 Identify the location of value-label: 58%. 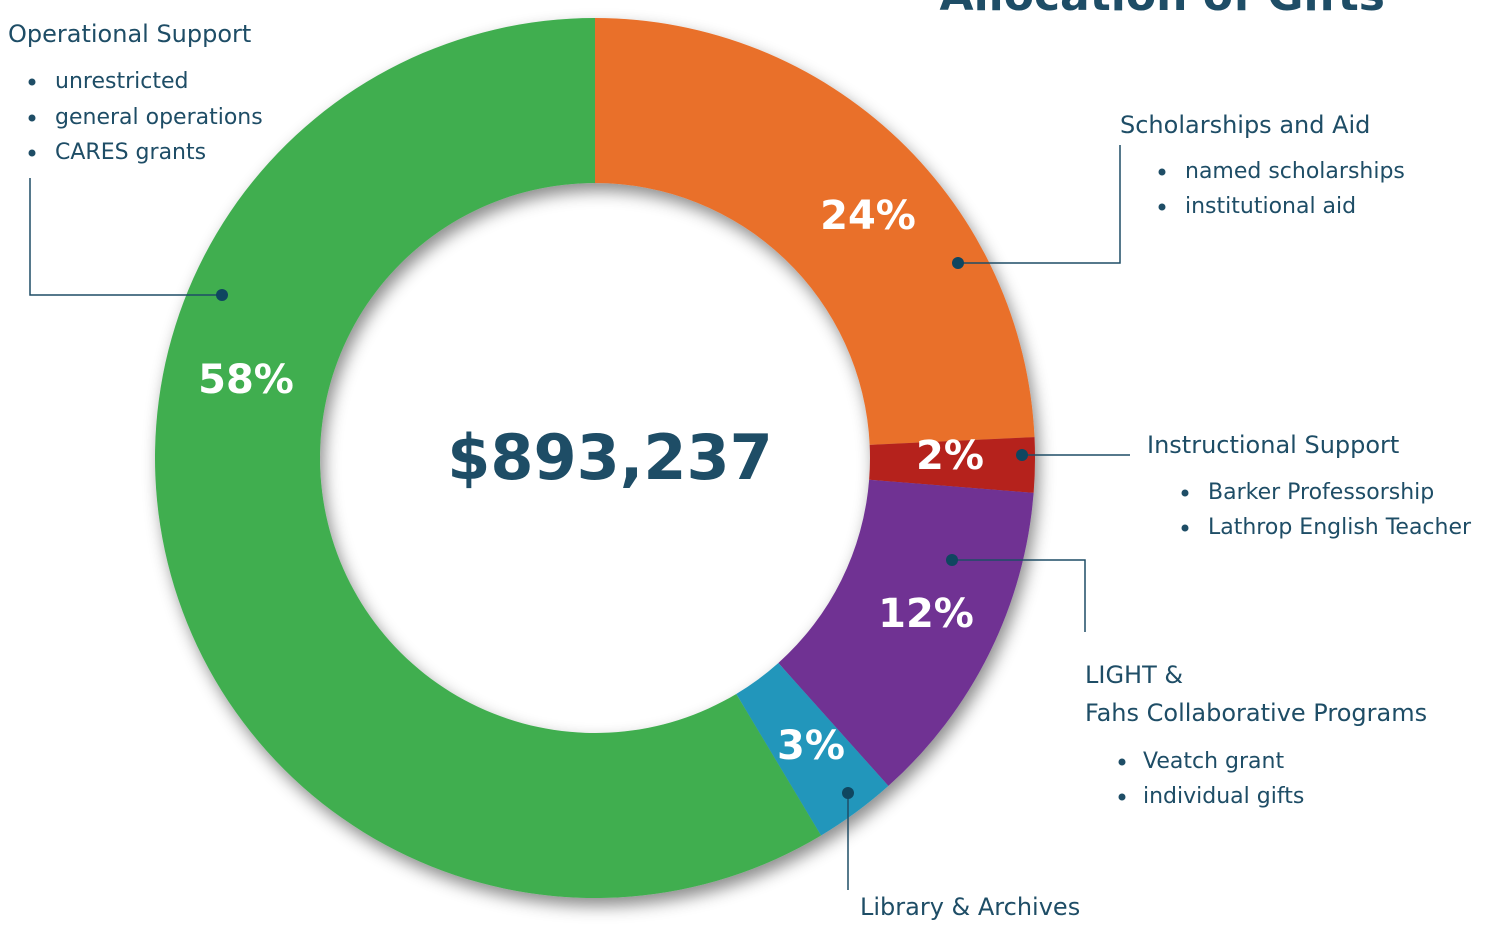
(246, 380).